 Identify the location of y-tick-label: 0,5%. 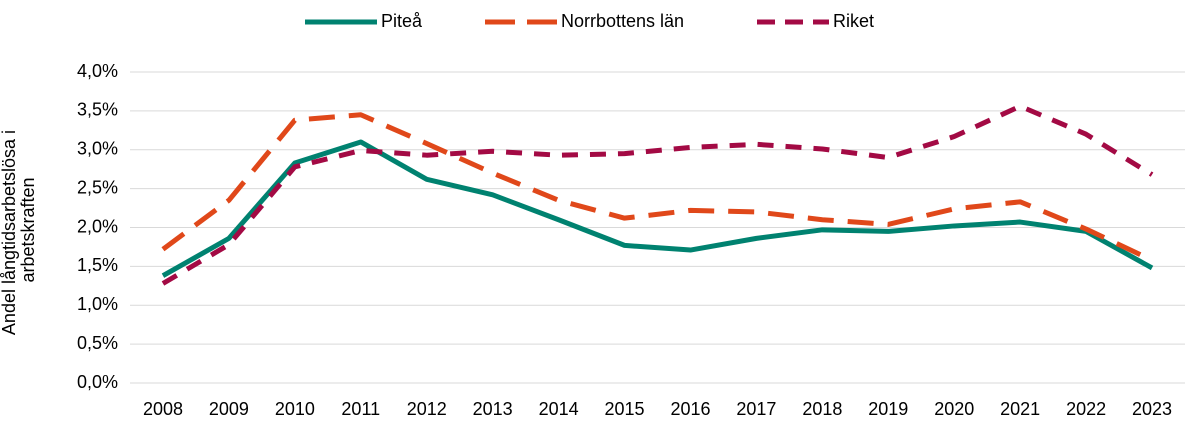
(97, 343).